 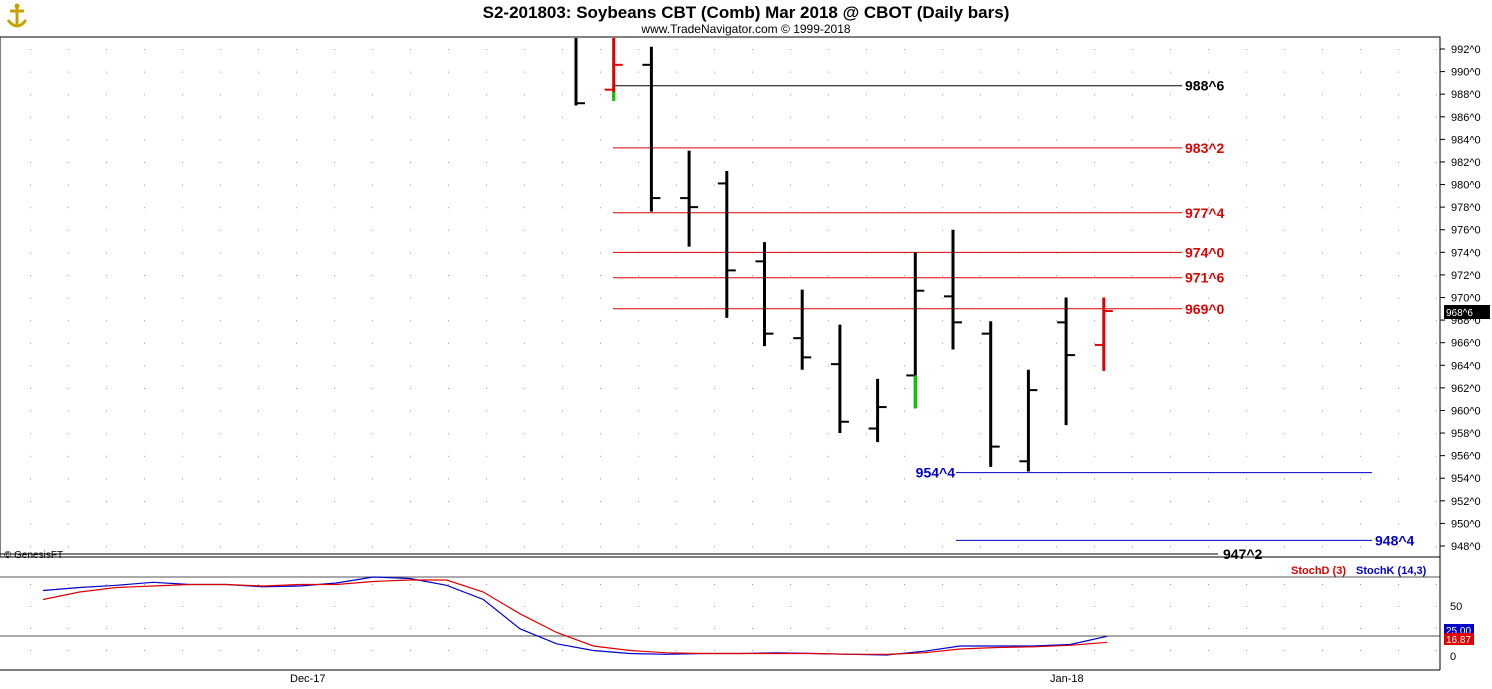 I want to click on anchor-logo-icon, so click(x=17, y=17).